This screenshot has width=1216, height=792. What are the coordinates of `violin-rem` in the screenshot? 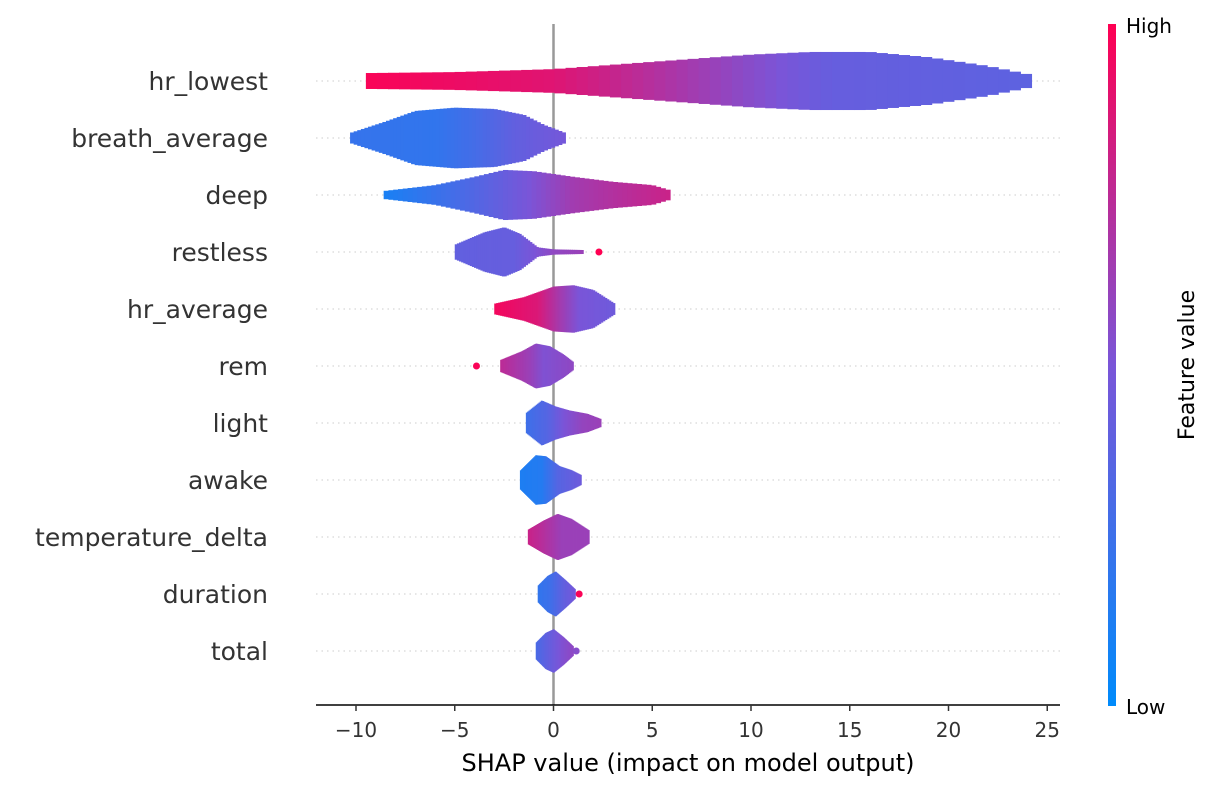 It's located at (523, 366).